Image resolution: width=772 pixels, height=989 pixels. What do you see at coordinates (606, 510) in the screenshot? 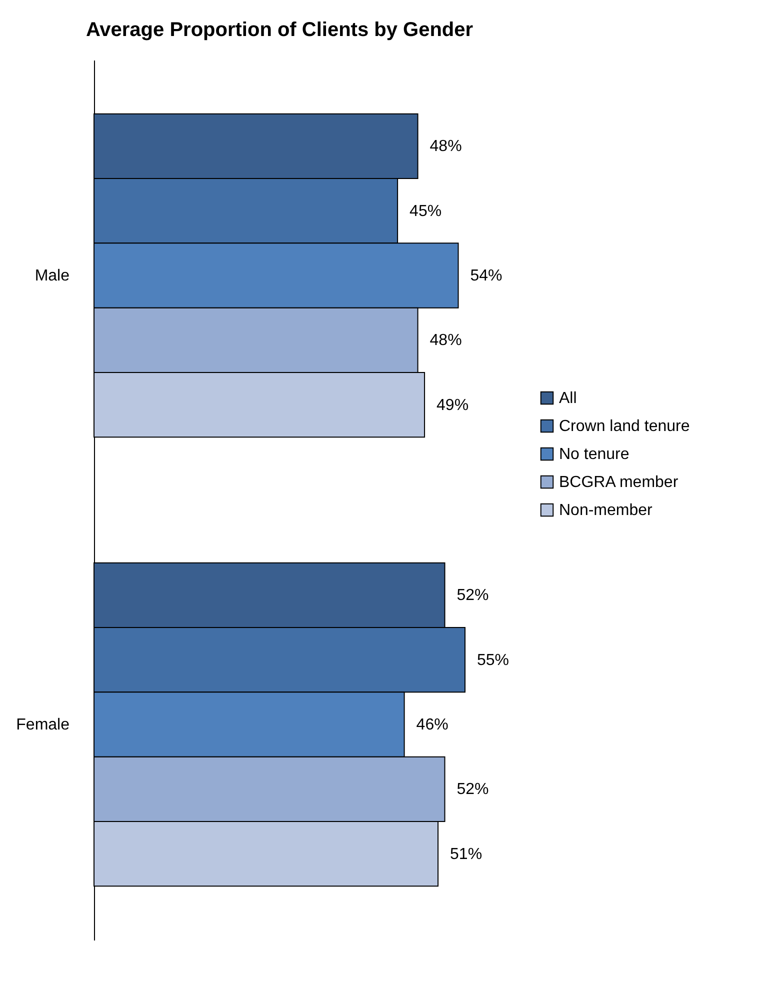
I see `legend-label: Non-member` at bounding box center [606, 510].